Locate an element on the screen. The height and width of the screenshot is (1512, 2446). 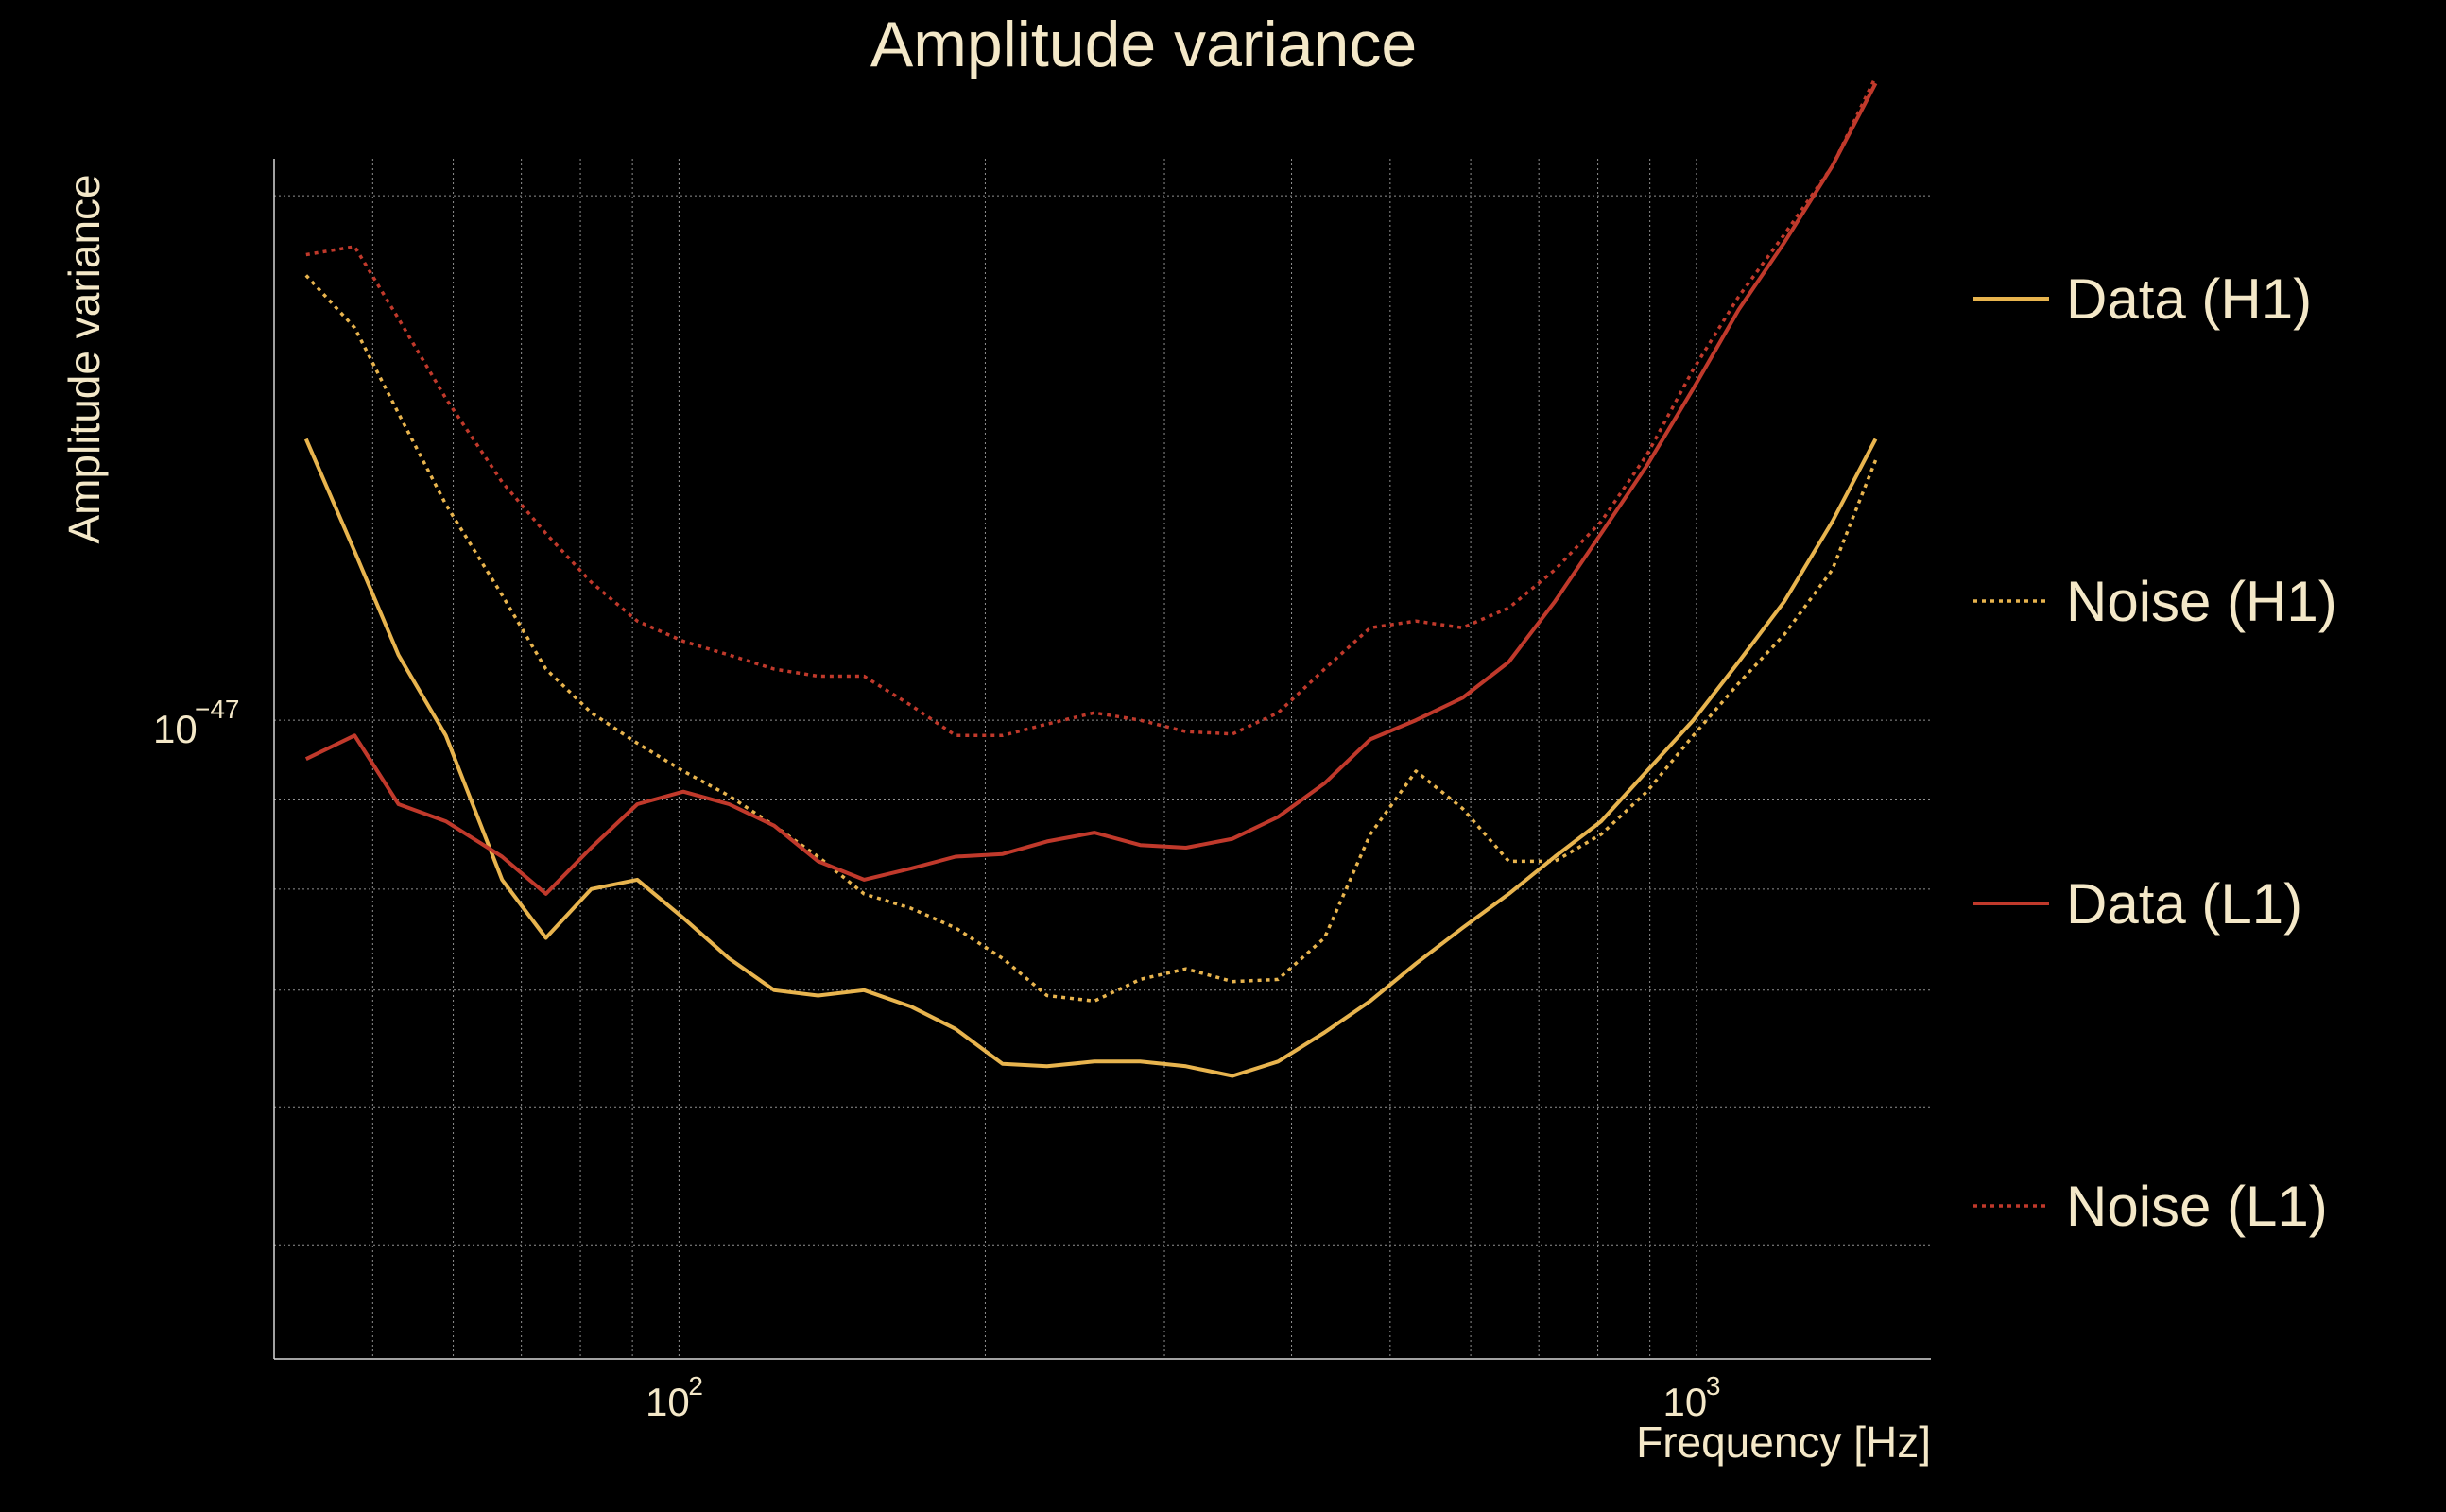
x-tick-exponent: 3 is located at coordinates (1713, 1385).